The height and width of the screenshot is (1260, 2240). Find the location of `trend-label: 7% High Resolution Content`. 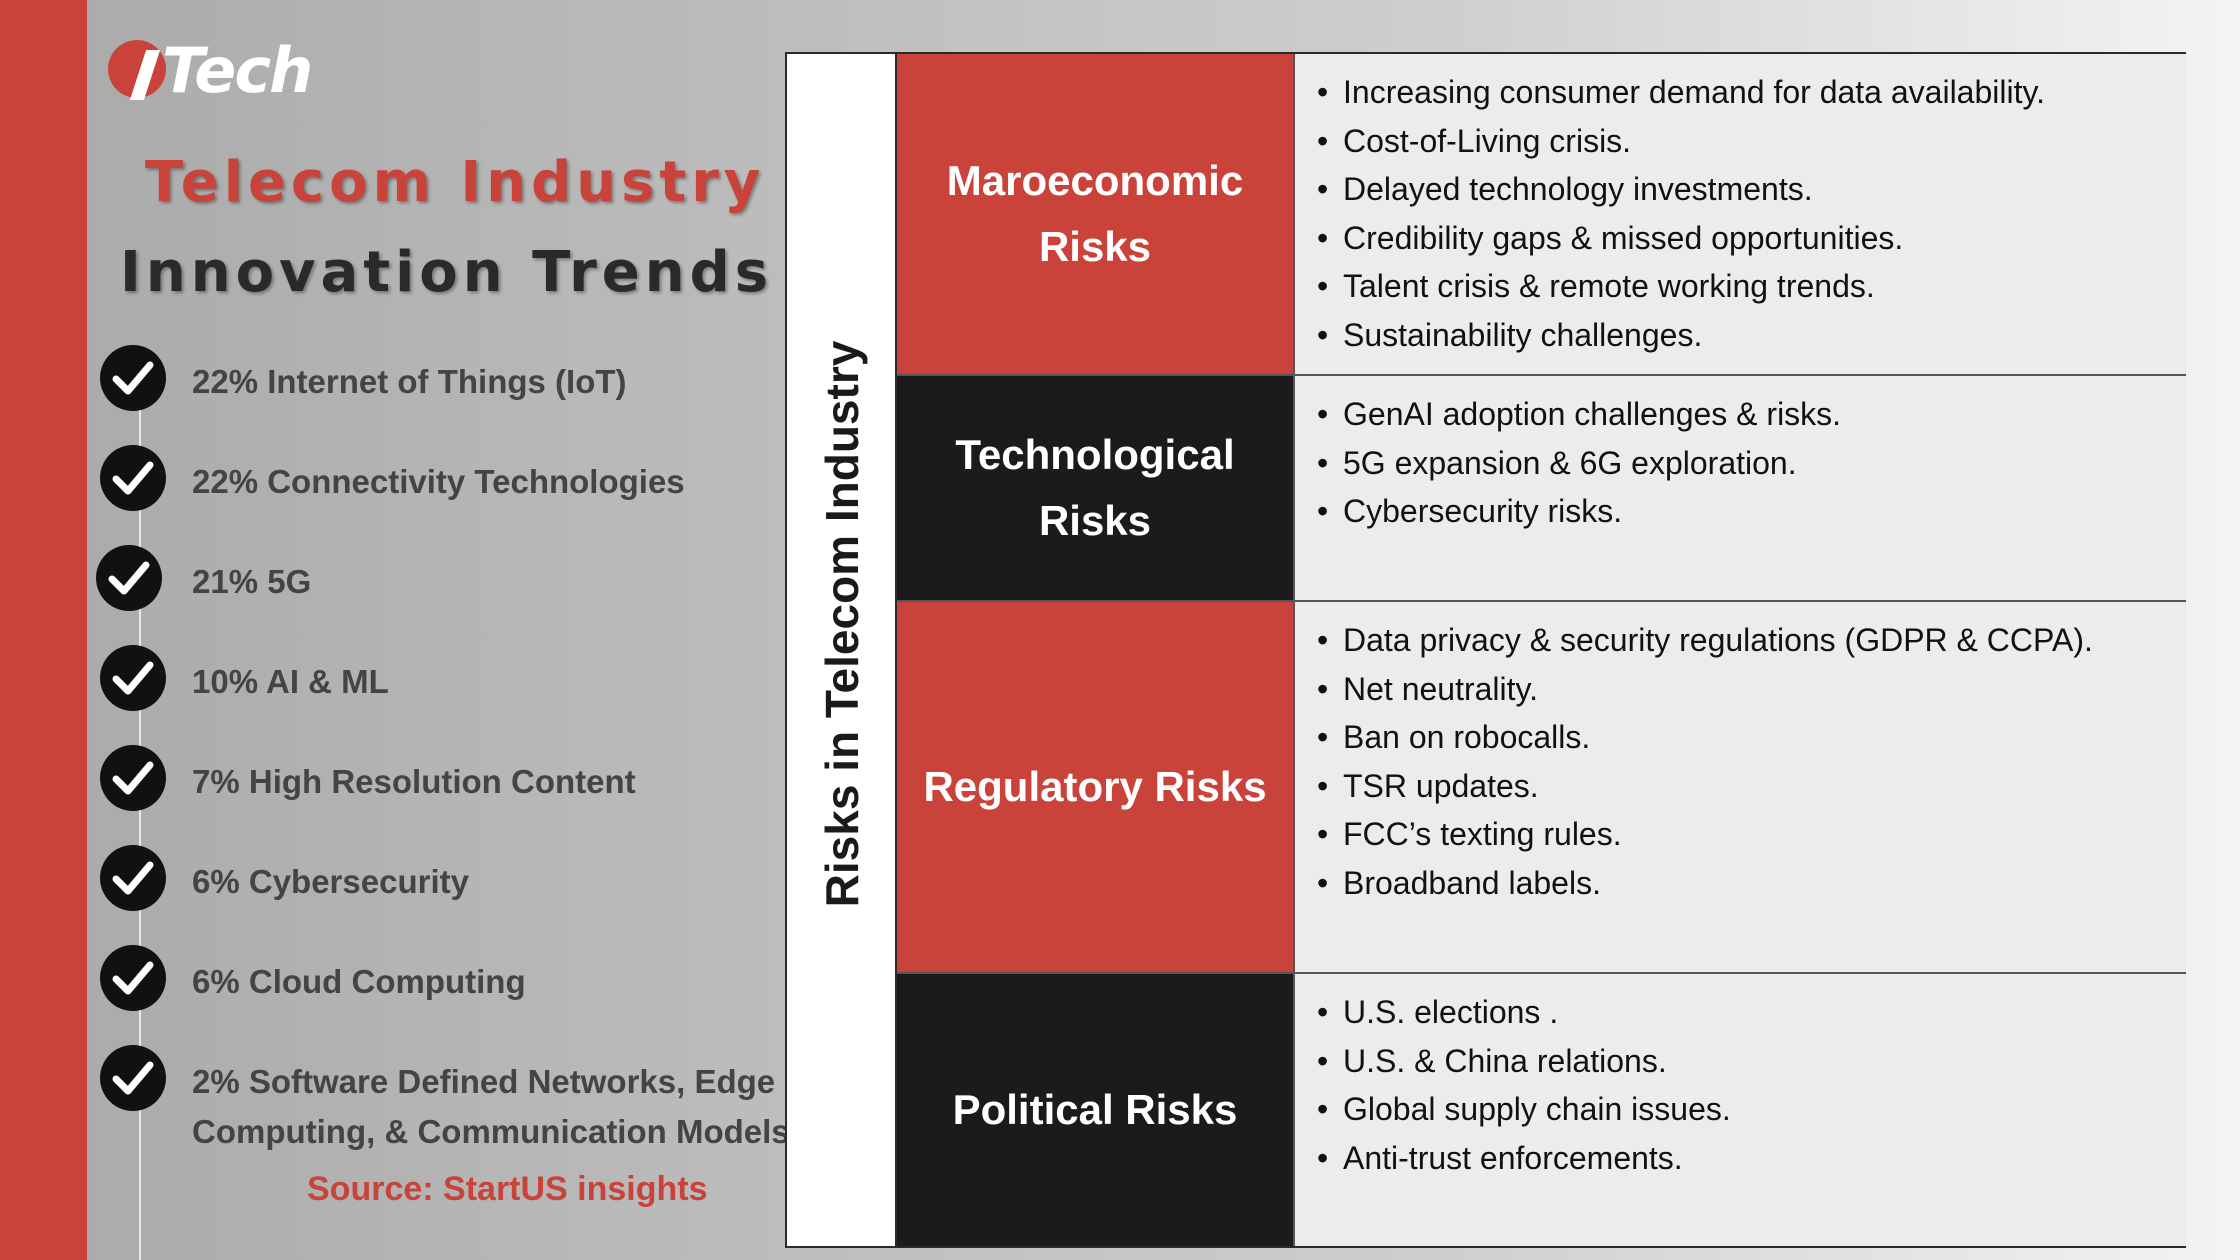

trend-label: 7% High Resolution Content is located at coordinates (414, 781).